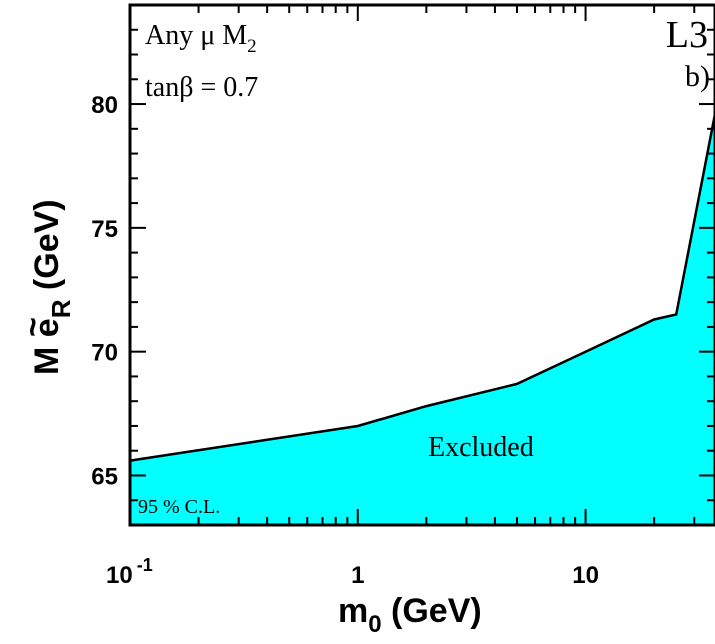  Describe the element at coordinates (52, 287) in the screenshot. I see `y-axis-title: M eR (GeV)` at that location.